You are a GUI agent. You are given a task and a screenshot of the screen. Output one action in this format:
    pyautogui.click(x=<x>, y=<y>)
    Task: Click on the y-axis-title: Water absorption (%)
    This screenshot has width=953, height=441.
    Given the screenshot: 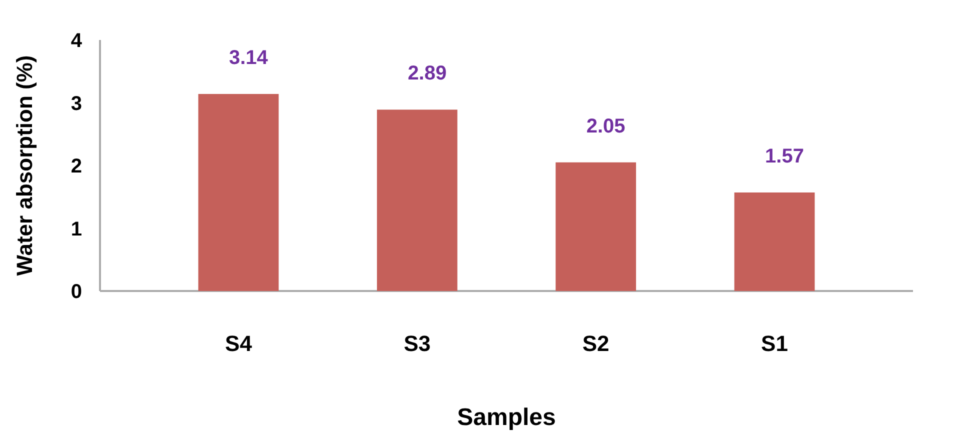 What is the action you would take?
    pyautogui.click(x=24, y=165)
    